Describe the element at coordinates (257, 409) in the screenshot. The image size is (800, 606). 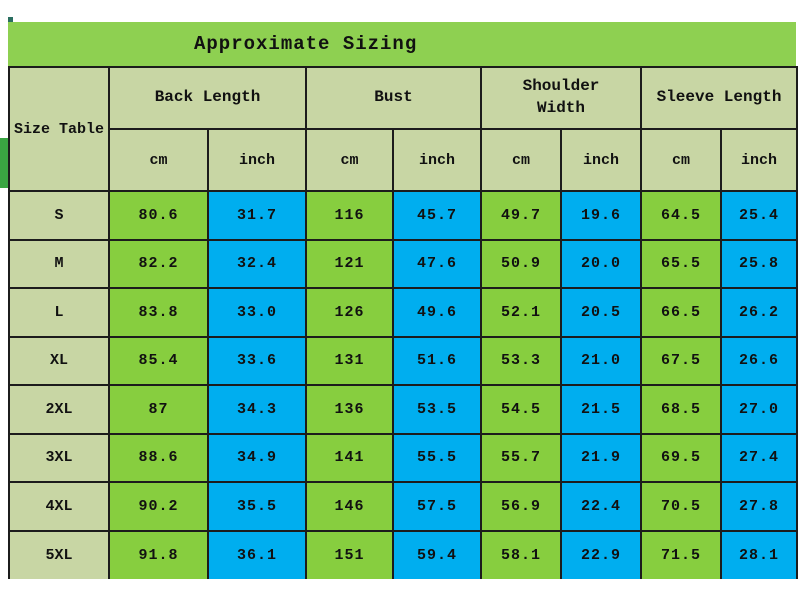
I see `value-cell: 34.3` at that location.